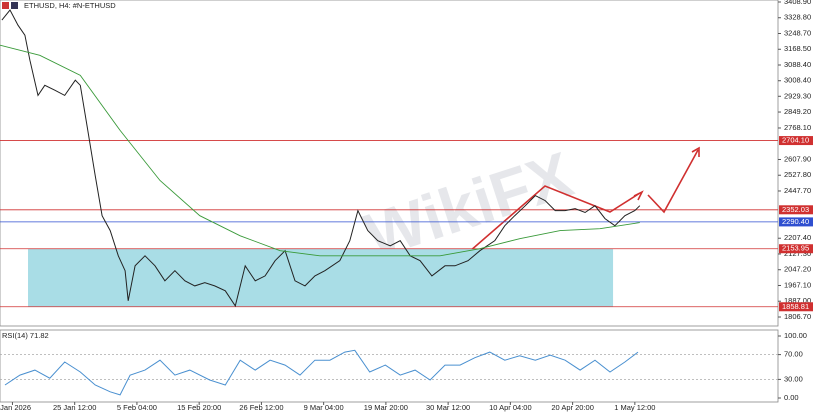 The width and height of the screenshot is (820, 412). I want to click on level-label: 2153.95, so click(795, 248).